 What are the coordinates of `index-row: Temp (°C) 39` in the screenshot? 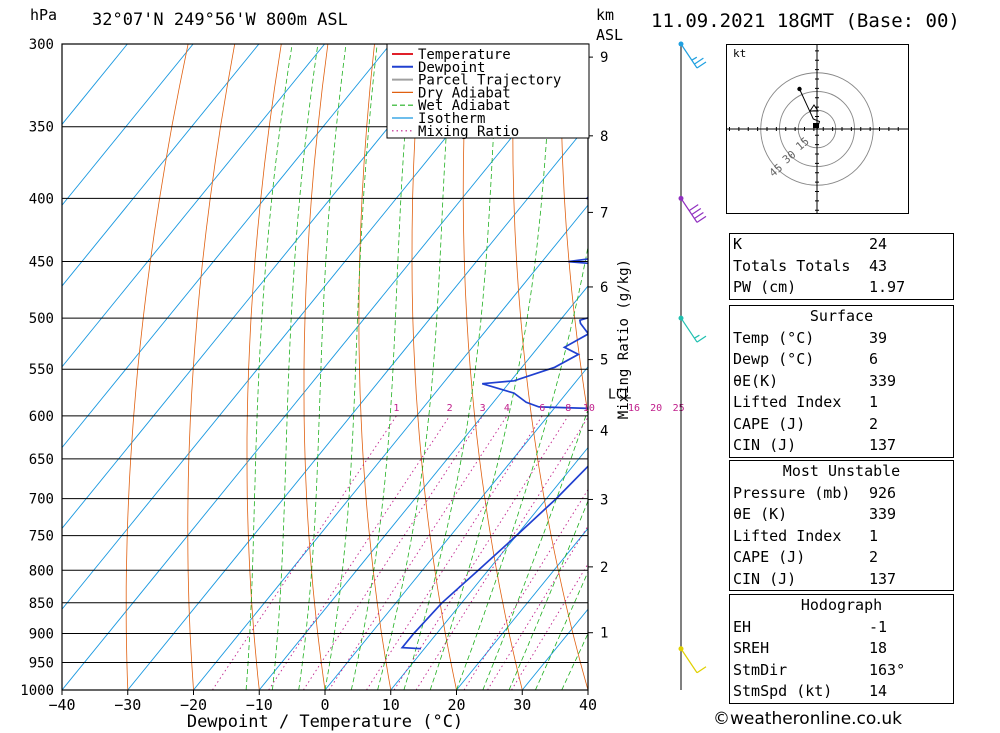 It's located at (810, 337).